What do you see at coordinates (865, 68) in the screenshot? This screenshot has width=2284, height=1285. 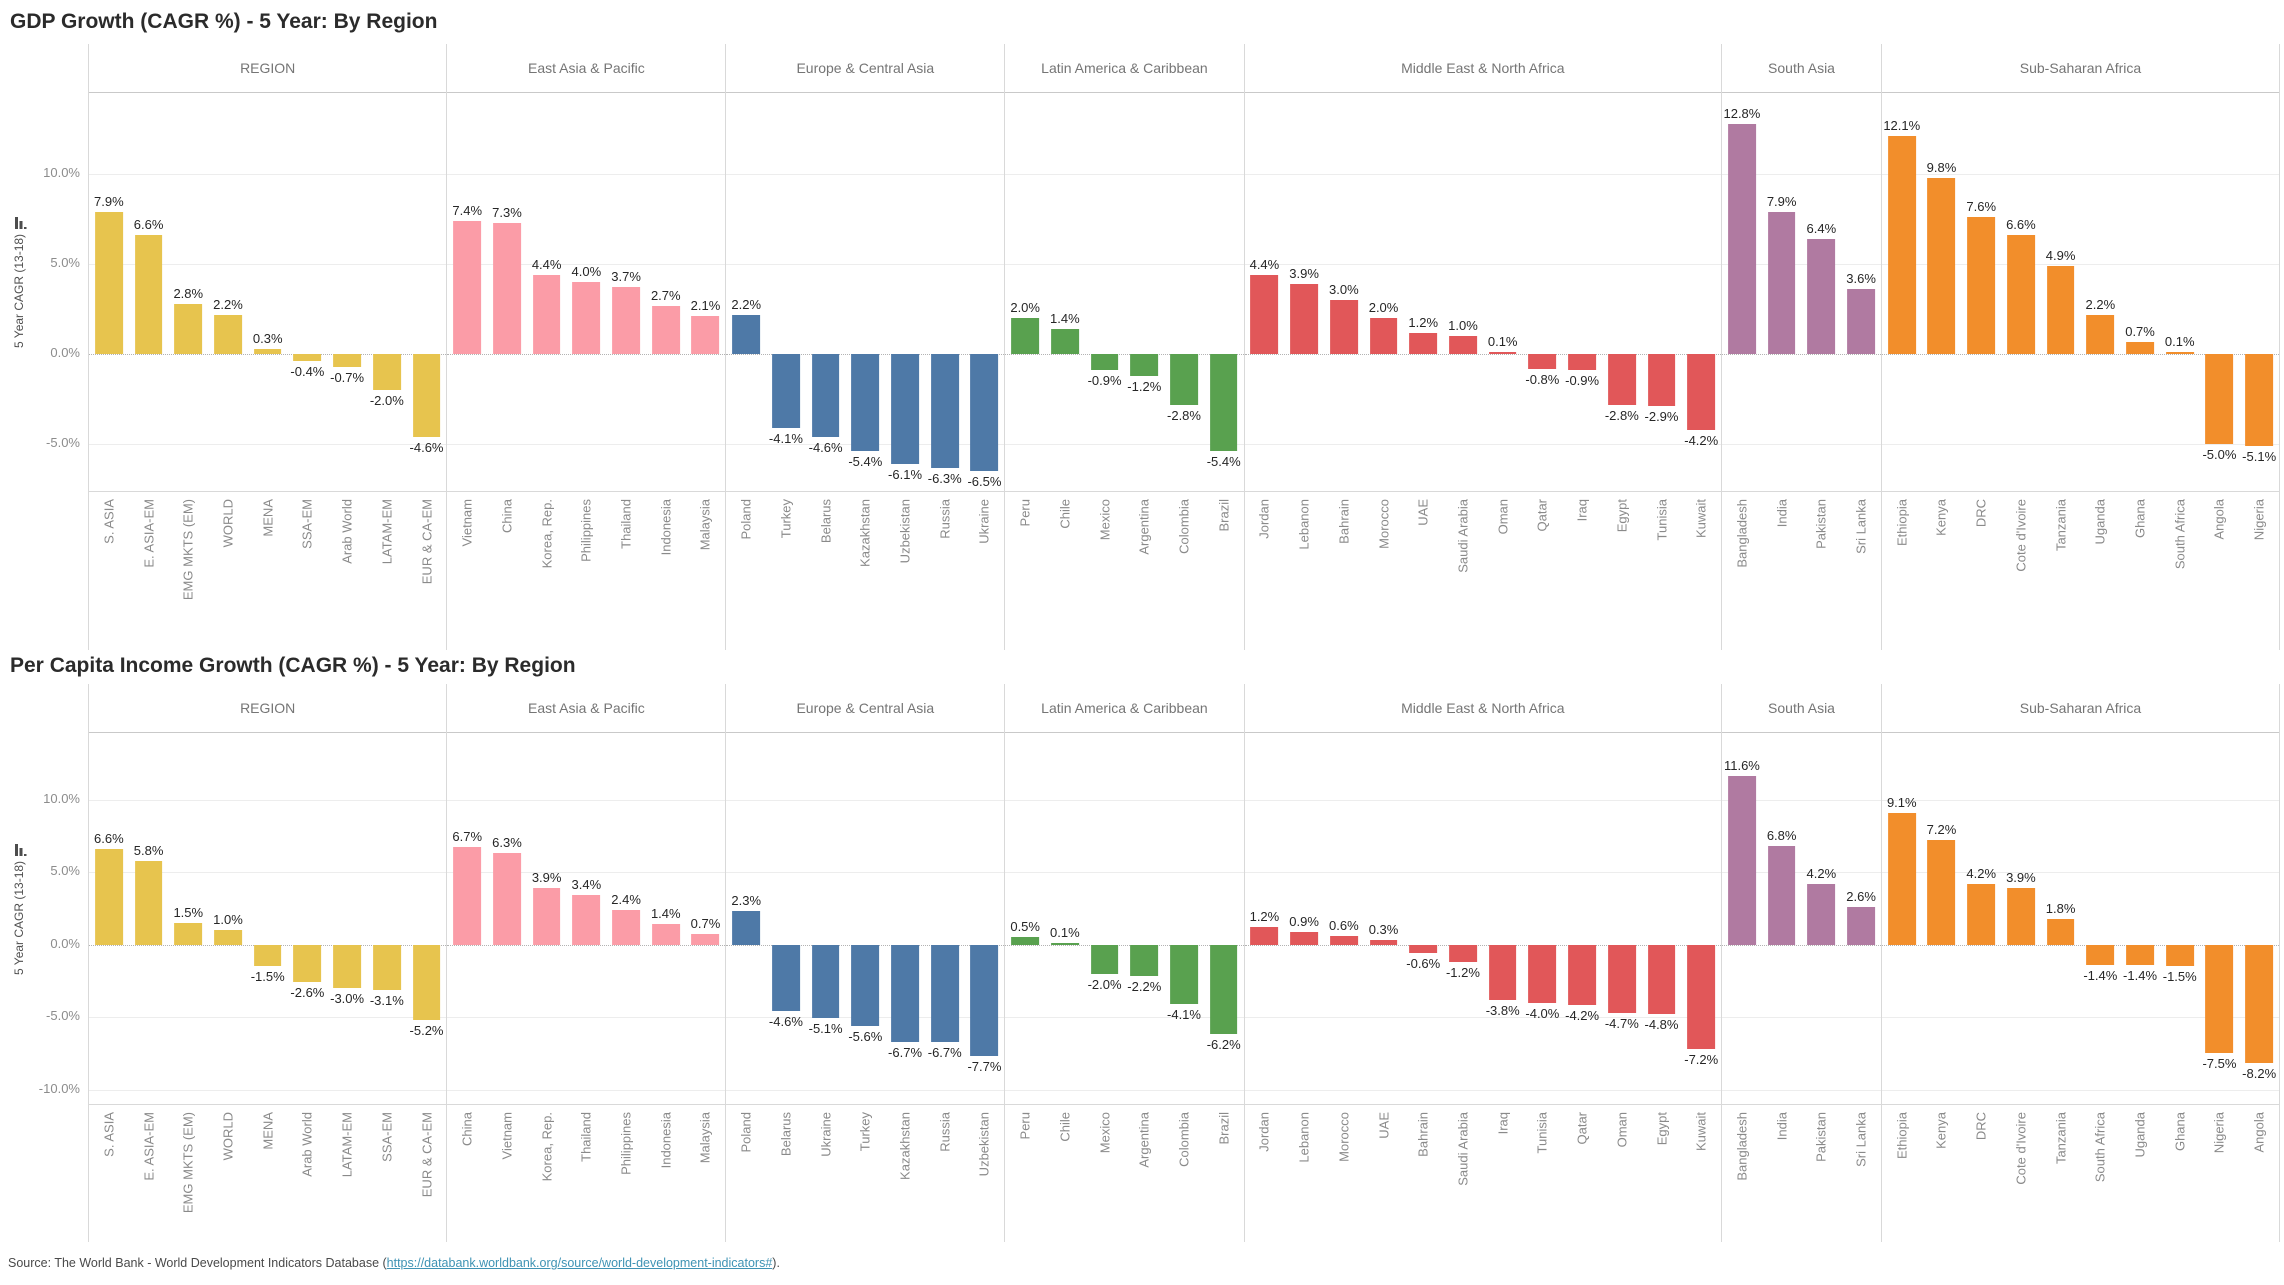 I see `column-header: Europe & Central Asia` at bounding box center [865, 68].